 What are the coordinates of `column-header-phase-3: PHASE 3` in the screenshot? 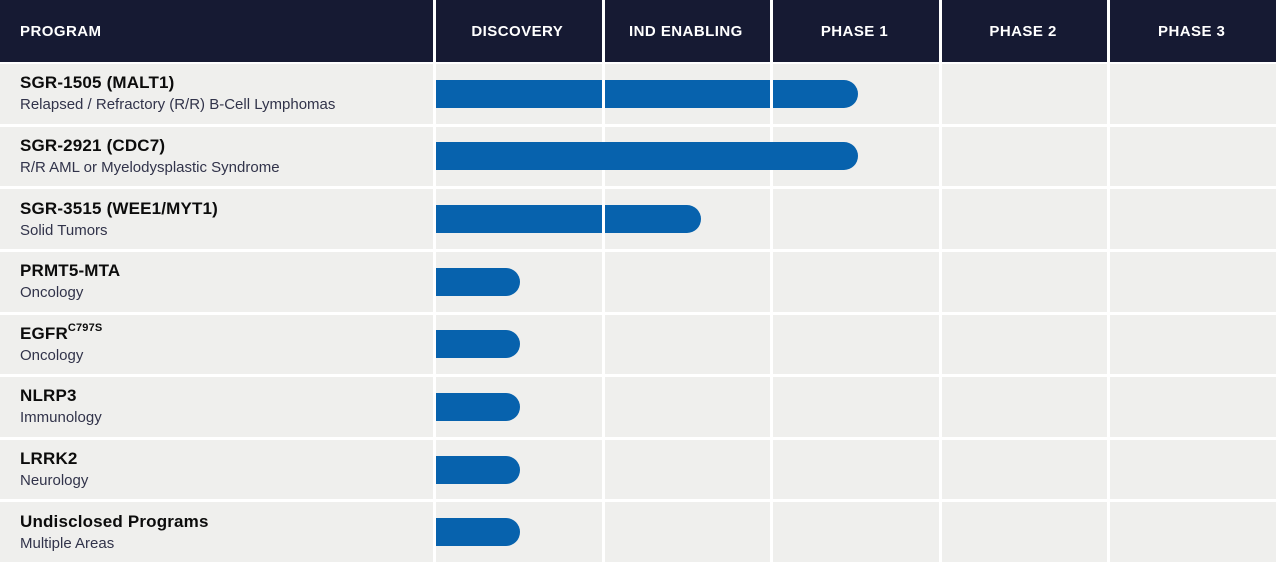 It's located at (1192, 31).